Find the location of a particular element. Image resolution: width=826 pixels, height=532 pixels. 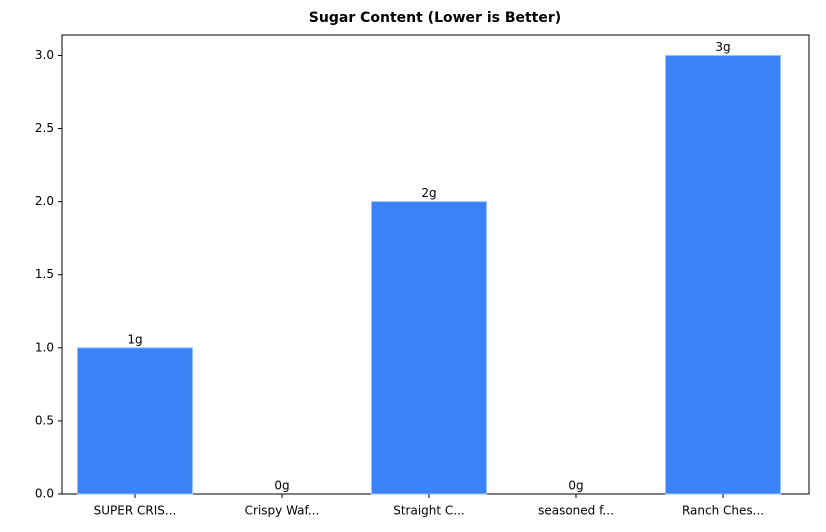

y-tick-label: 1.0 is located at coordinates (44, 347).